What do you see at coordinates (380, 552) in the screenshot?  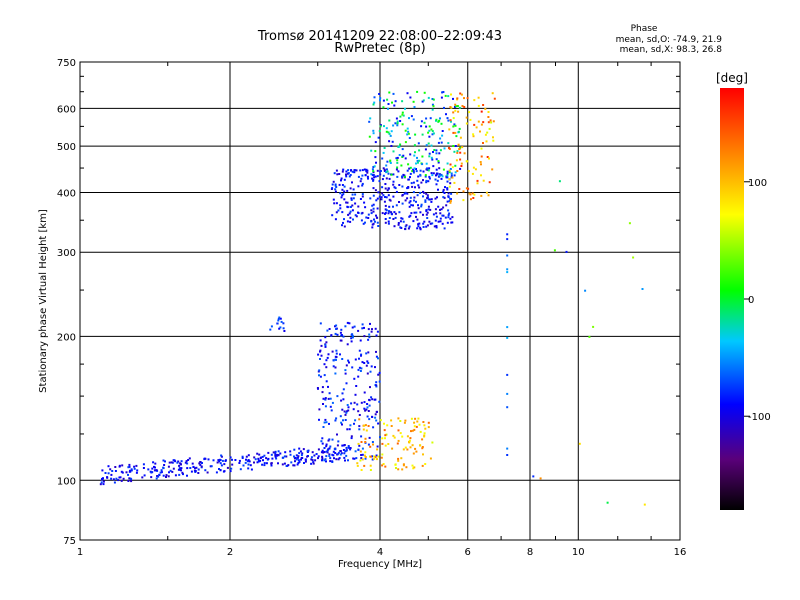 I see `x-tick-label: 4` at bounding box center [380, 552].